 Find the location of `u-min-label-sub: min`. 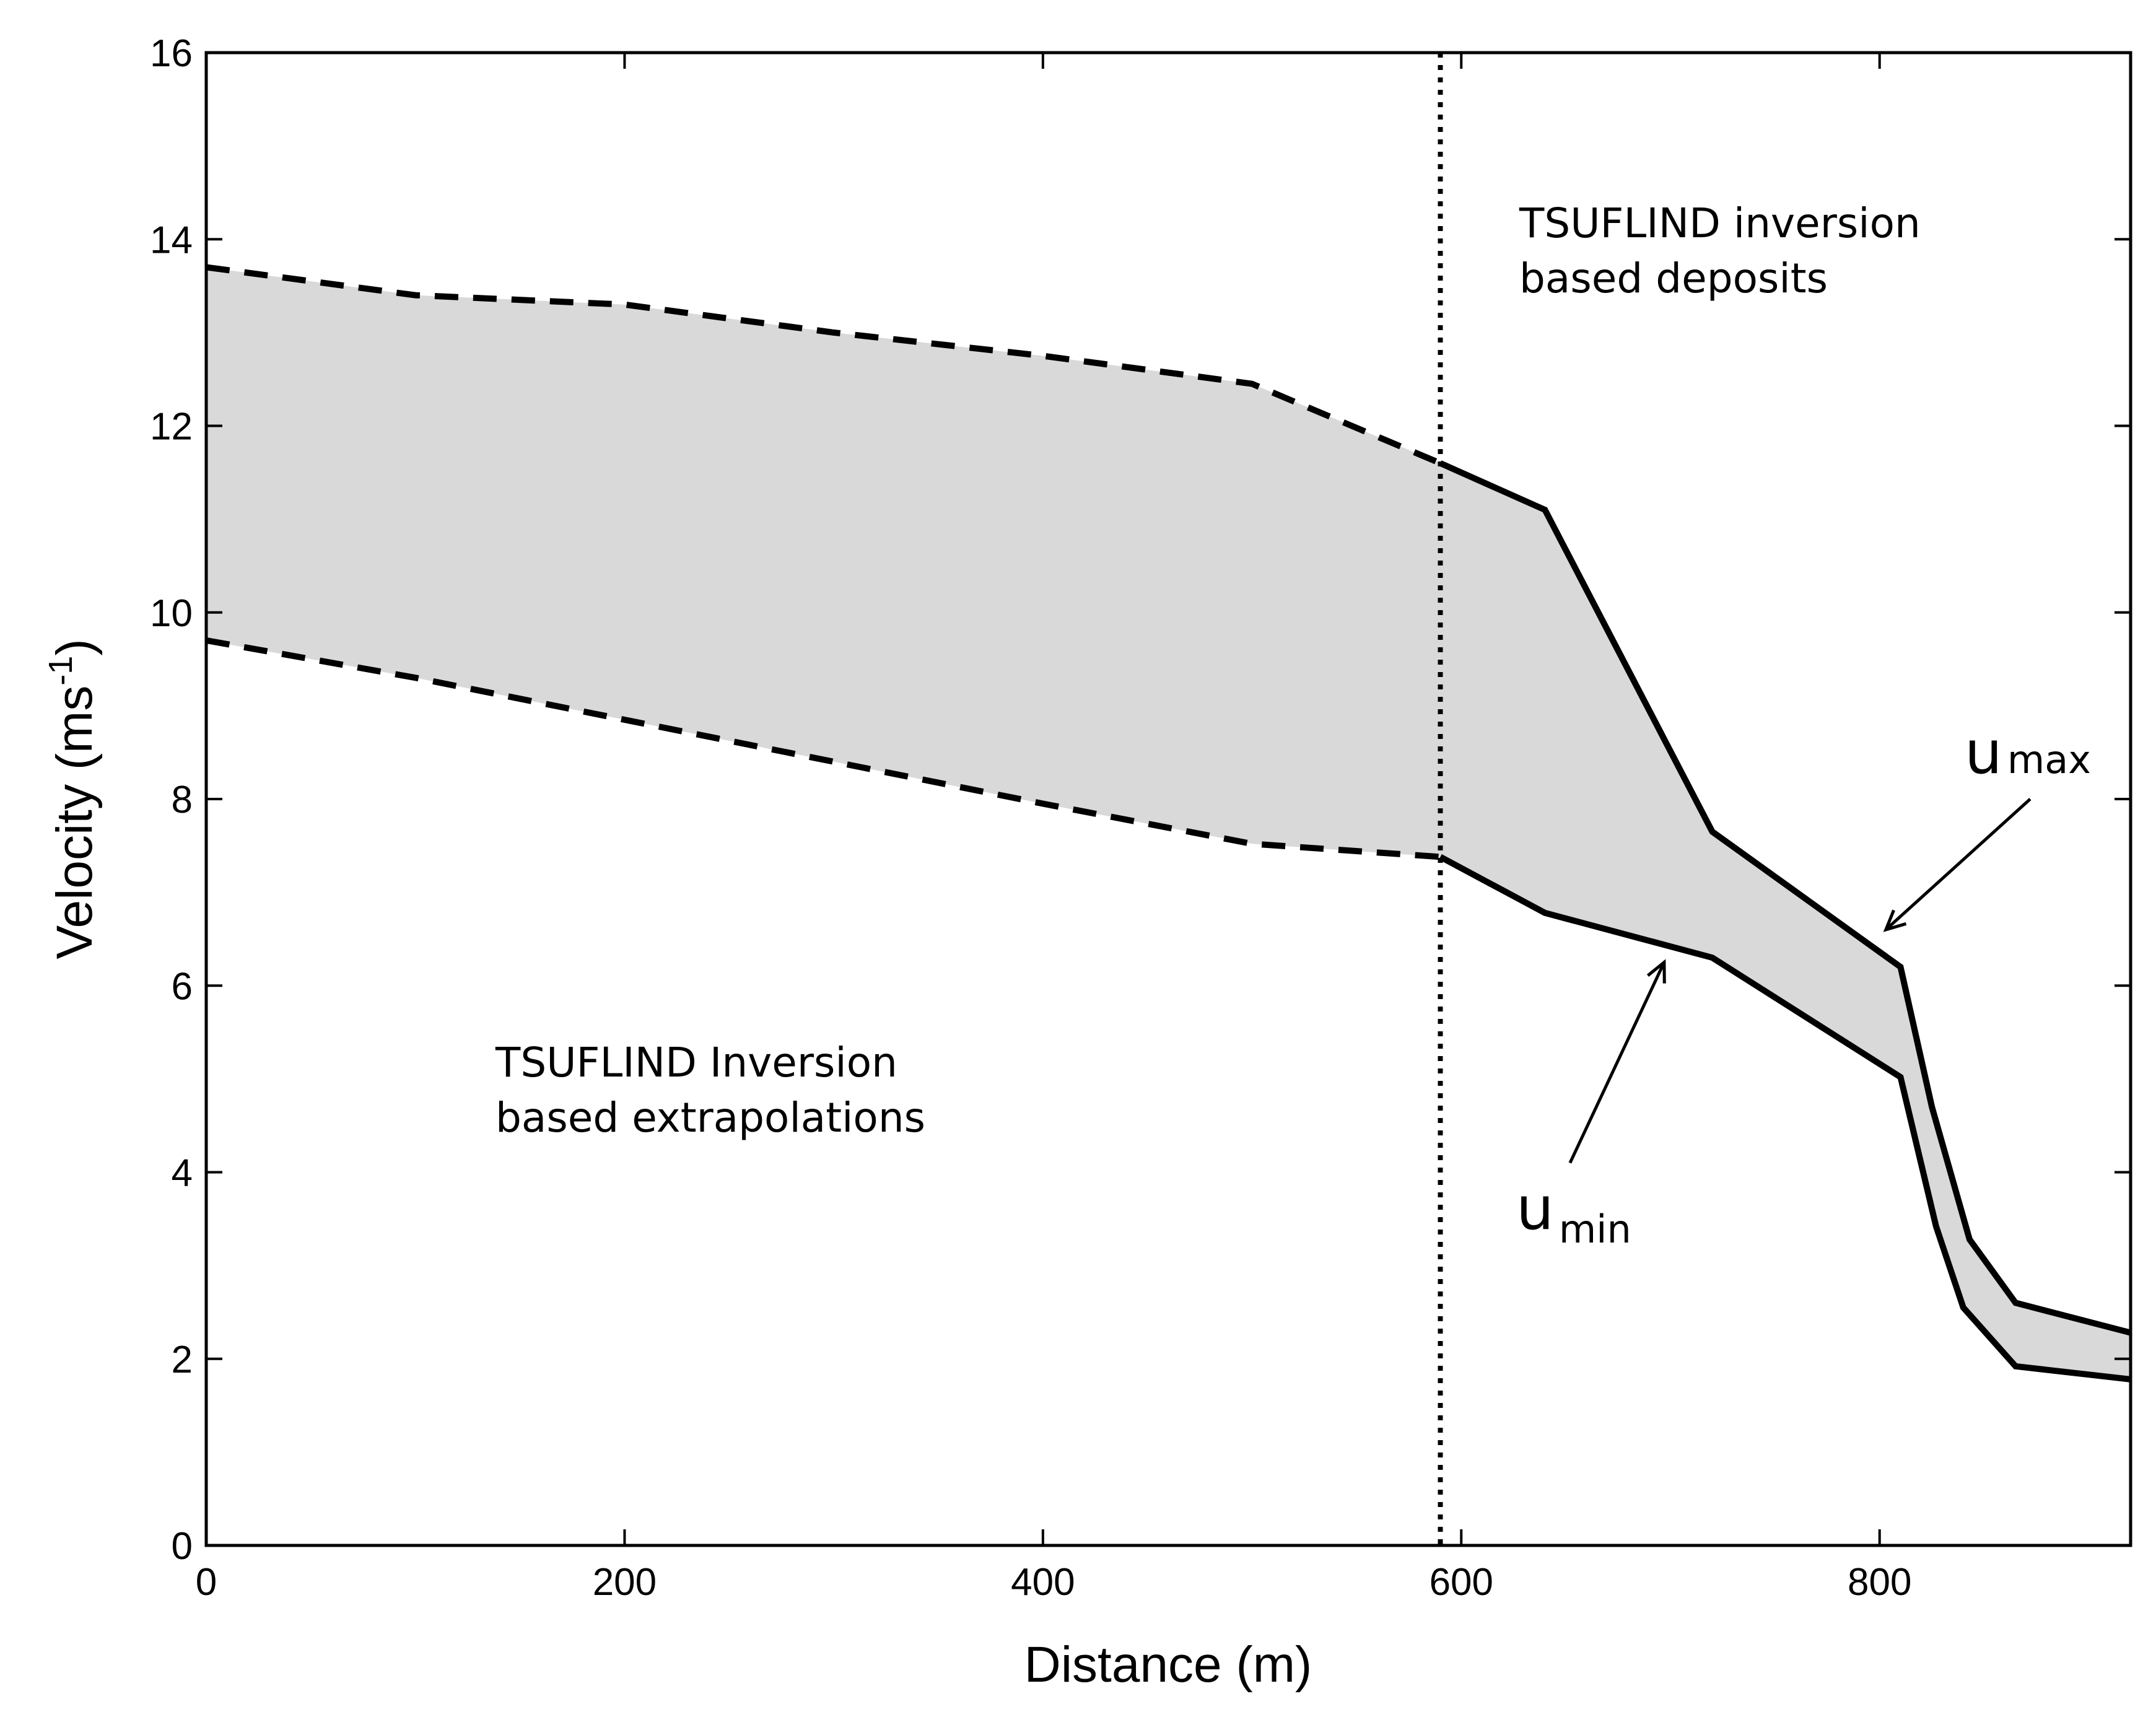

u-min-label-sub: min is located at coordinates (1595, 1229).